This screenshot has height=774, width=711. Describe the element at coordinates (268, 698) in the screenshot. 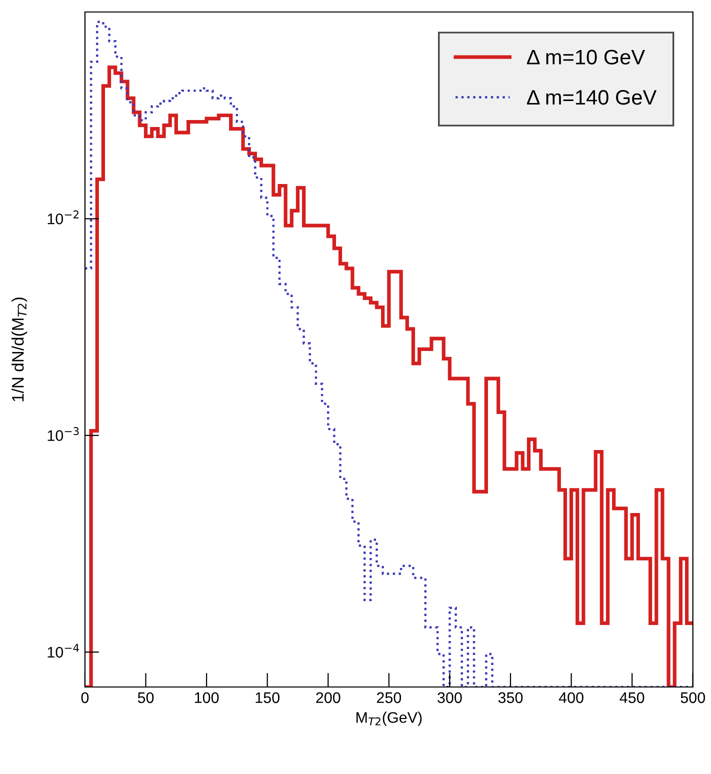

I see `x-tick-label: 150` at that location.